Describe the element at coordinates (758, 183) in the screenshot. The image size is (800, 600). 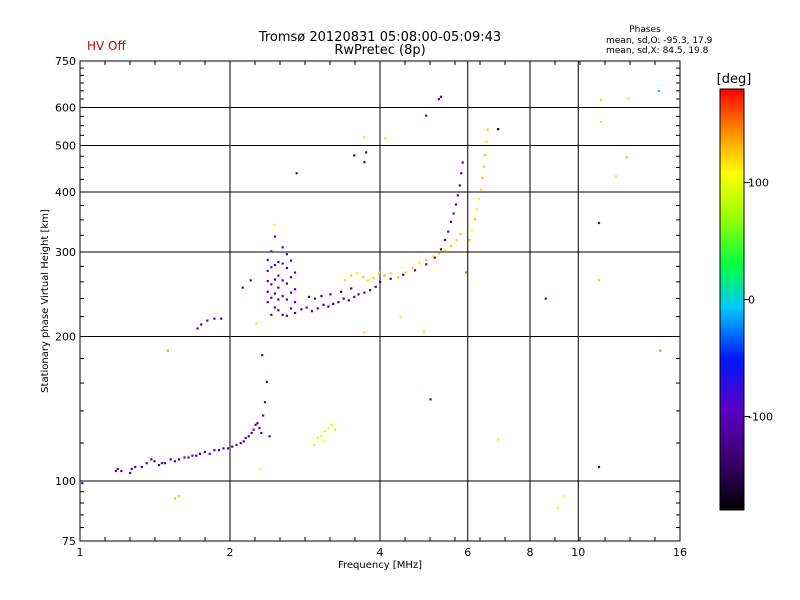
I see `colorbar-tick-label: 100` at that location.